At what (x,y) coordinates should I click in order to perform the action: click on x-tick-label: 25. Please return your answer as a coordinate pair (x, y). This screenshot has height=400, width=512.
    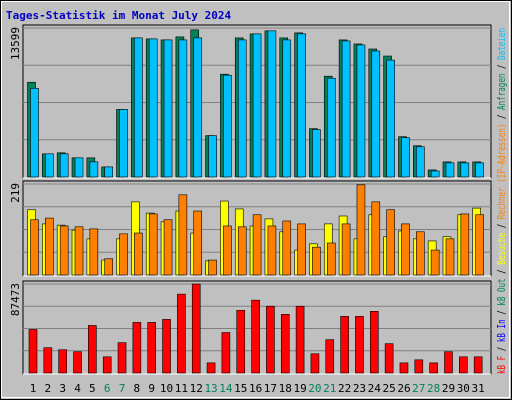
    Looking at the image, I should click on (389, 388).